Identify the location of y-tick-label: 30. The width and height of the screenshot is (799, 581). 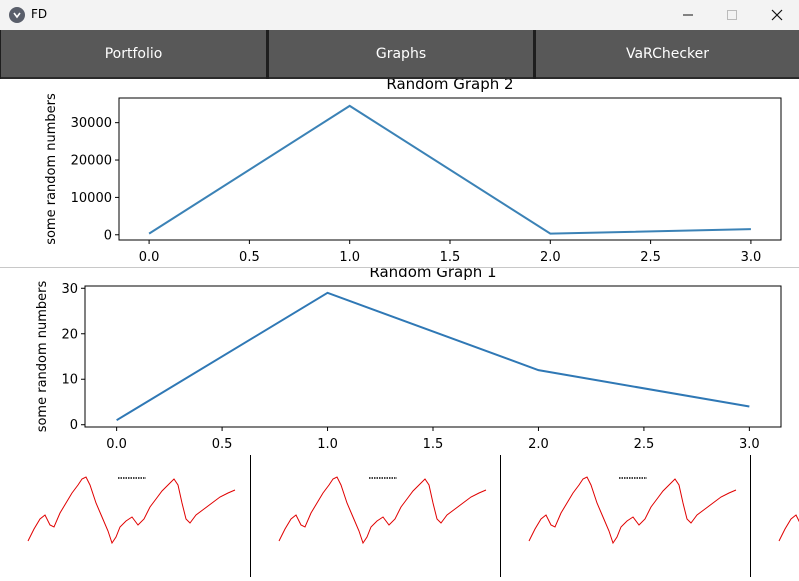
(69, 289).